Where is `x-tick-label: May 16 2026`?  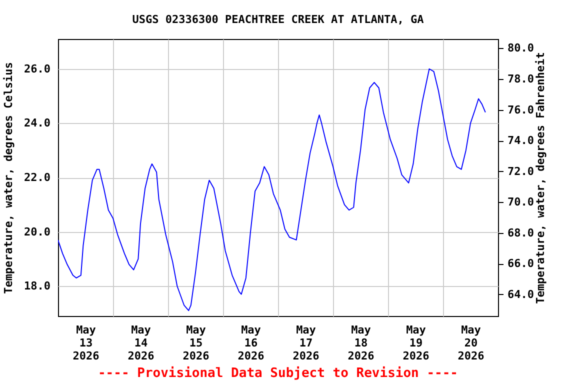
x-tick-label: May 16 2026 is located at coordinates (251, 343).